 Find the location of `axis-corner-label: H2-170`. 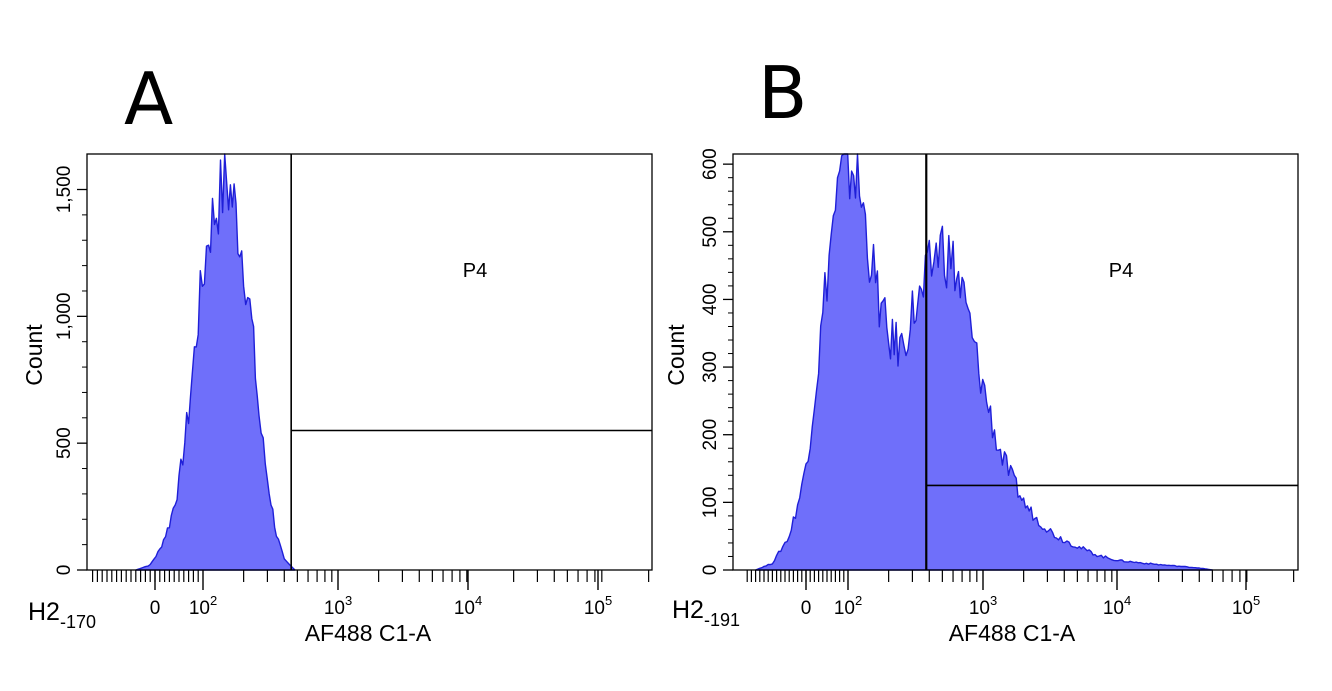

axis-corner-label: H2-170 is located at coordinates (62, 615).